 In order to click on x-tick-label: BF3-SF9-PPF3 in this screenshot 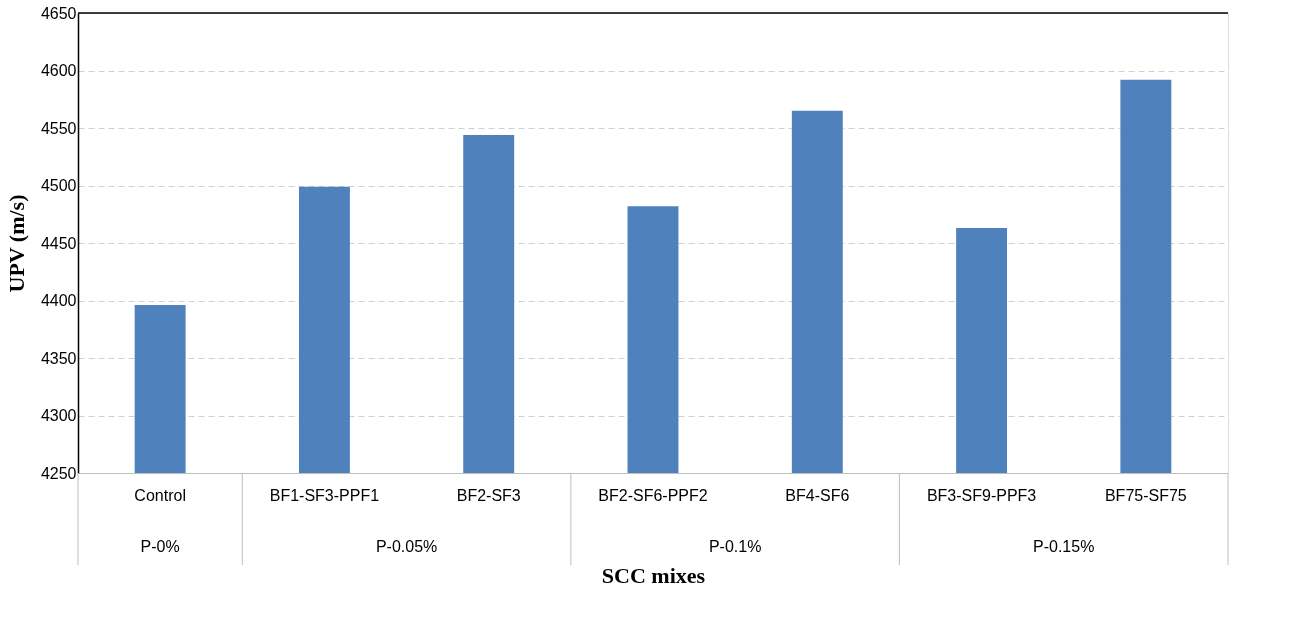, I will do `click(981, 495)`.